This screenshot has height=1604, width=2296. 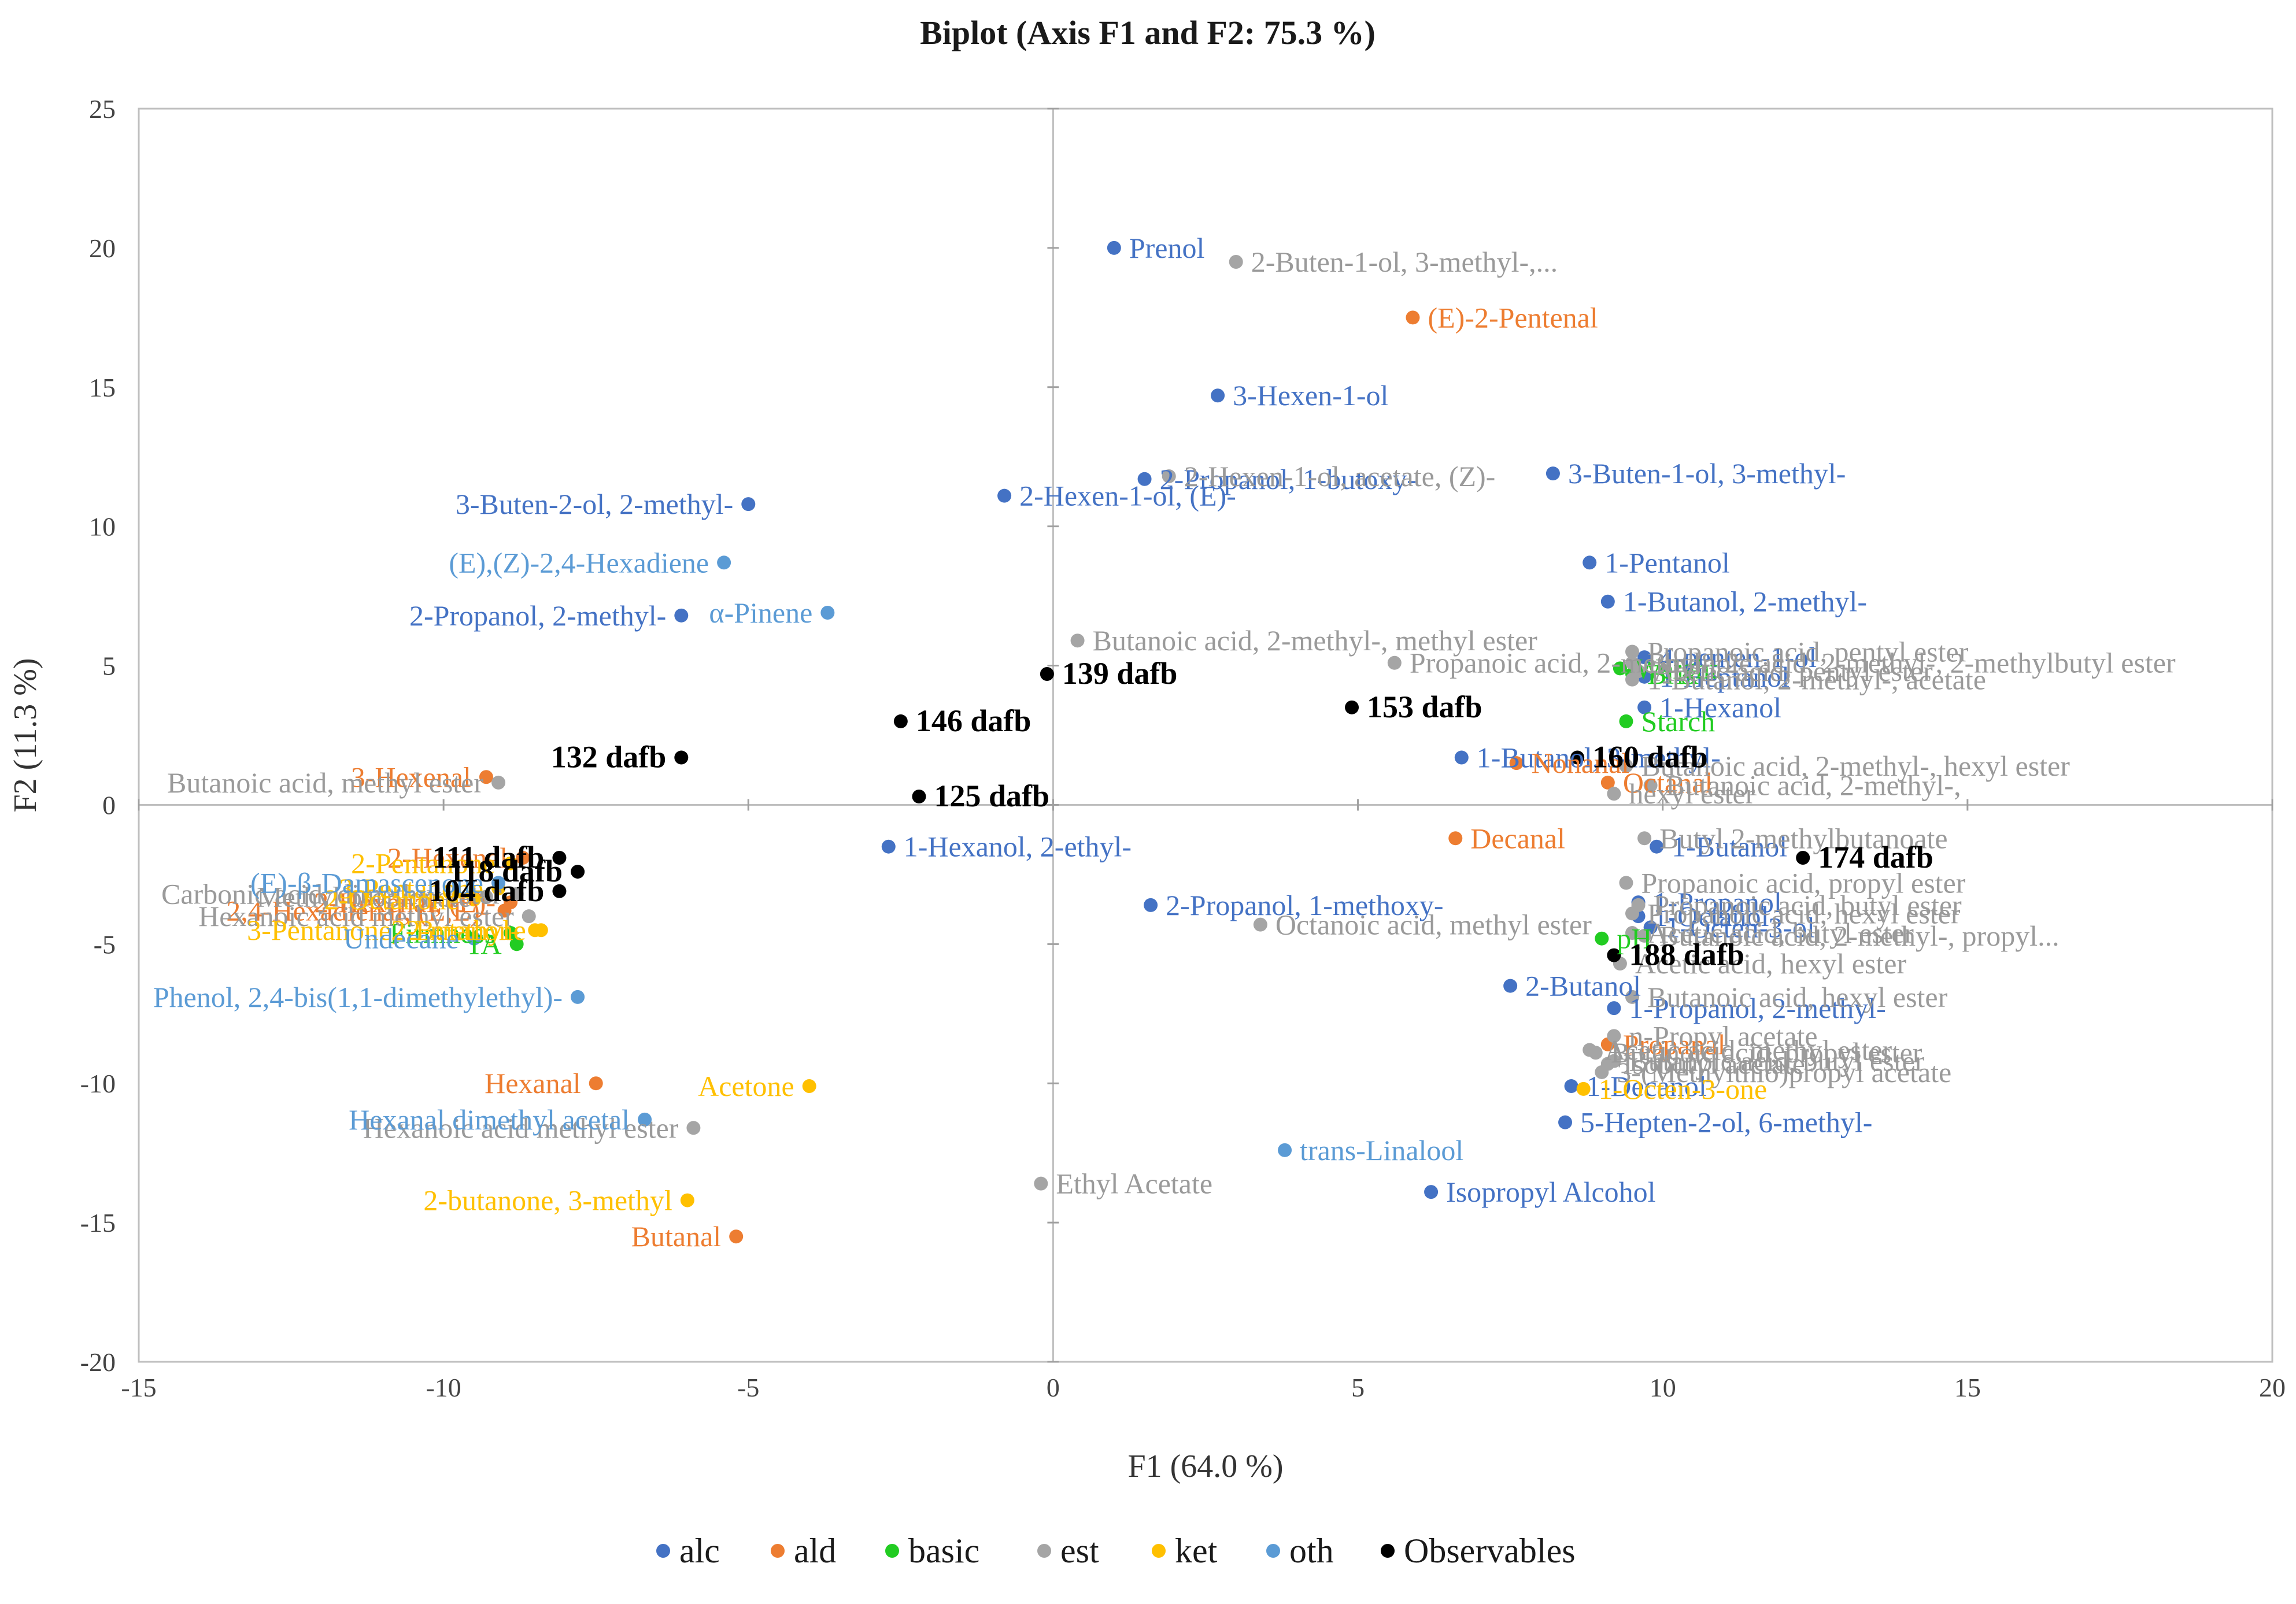 I want to click on label-alc: 3-Buten-2-ol, 2-methyl-, so click(x=594, y=504).